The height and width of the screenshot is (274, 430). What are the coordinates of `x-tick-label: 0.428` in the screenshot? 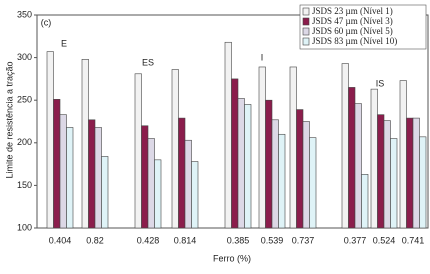 It's located at (148, 240).